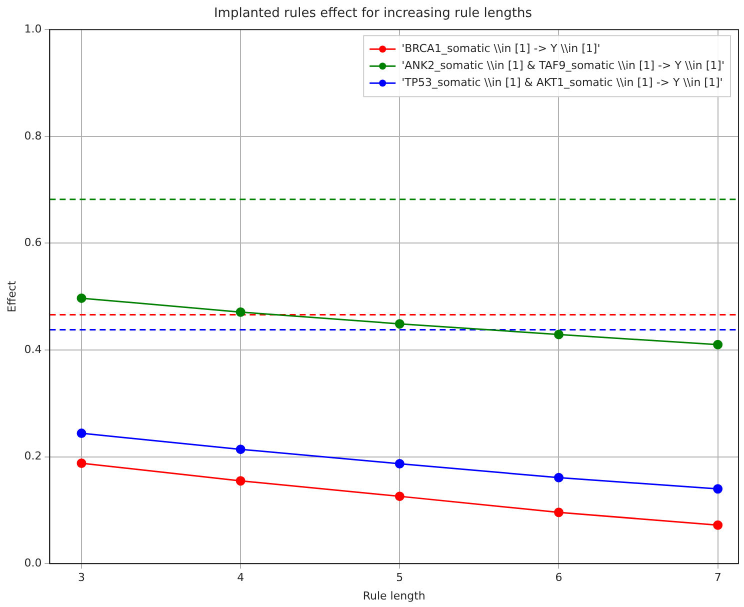 Image resolution: width=744 pixels, height=607 pixels. What do you see at coordinates (501, 48) in the screenshot?
I see `legend-label: 'BRCA1_somatic \\in [1] -> Y \\in [1]'` at bounding box center [501, 48].